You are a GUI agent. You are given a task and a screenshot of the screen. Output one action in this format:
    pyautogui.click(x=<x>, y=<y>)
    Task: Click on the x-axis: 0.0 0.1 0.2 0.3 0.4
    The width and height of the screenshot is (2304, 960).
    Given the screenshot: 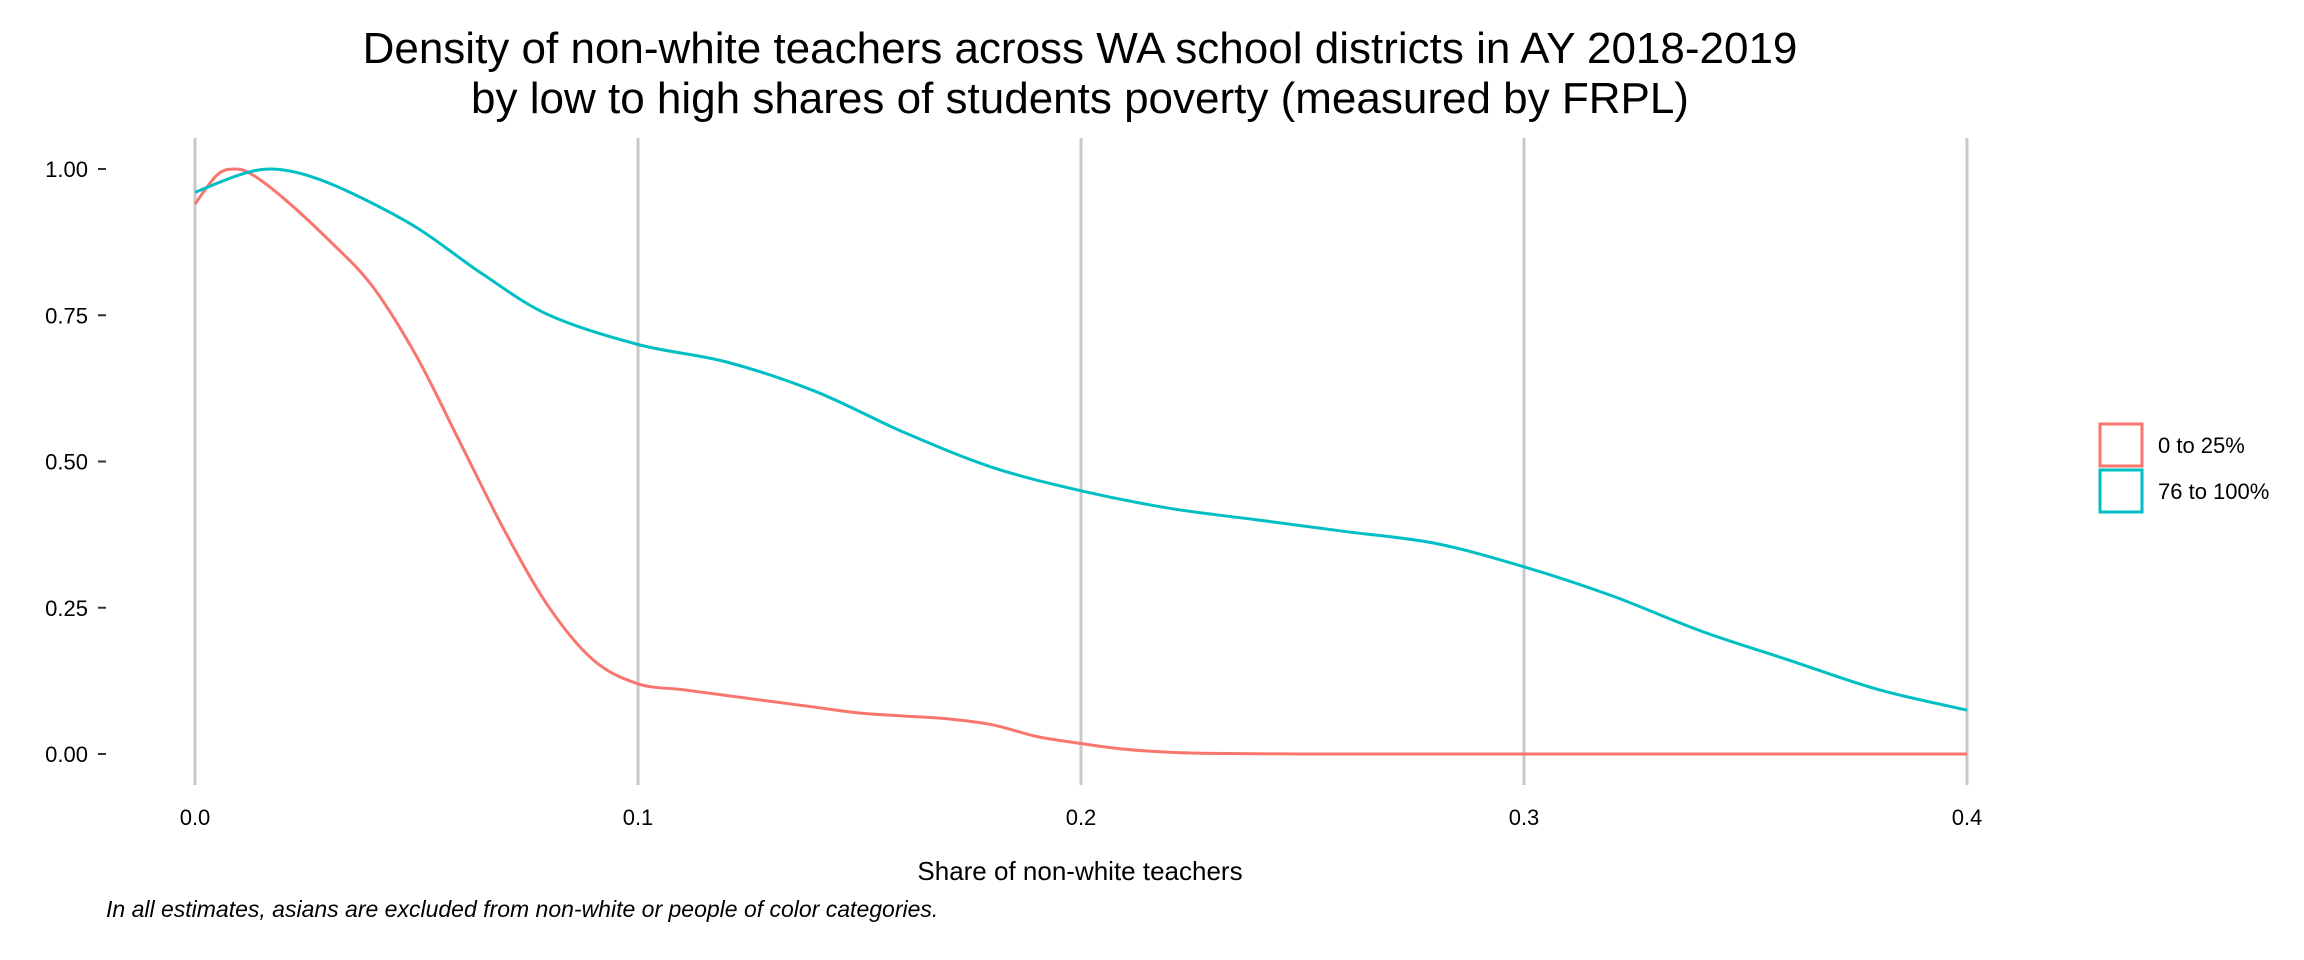 What is the action you would take?
    pyautogui.click(x=1081, y=817)
    